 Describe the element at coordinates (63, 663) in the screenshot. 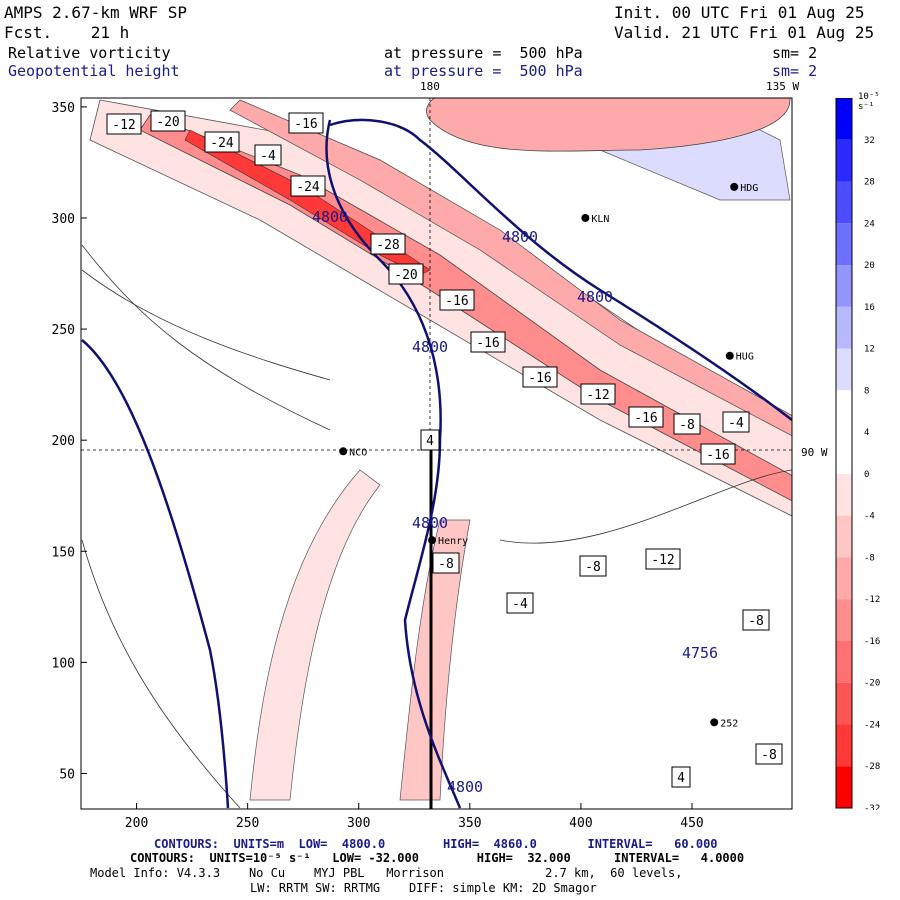

I see `y-tick-label: 100` at that location.